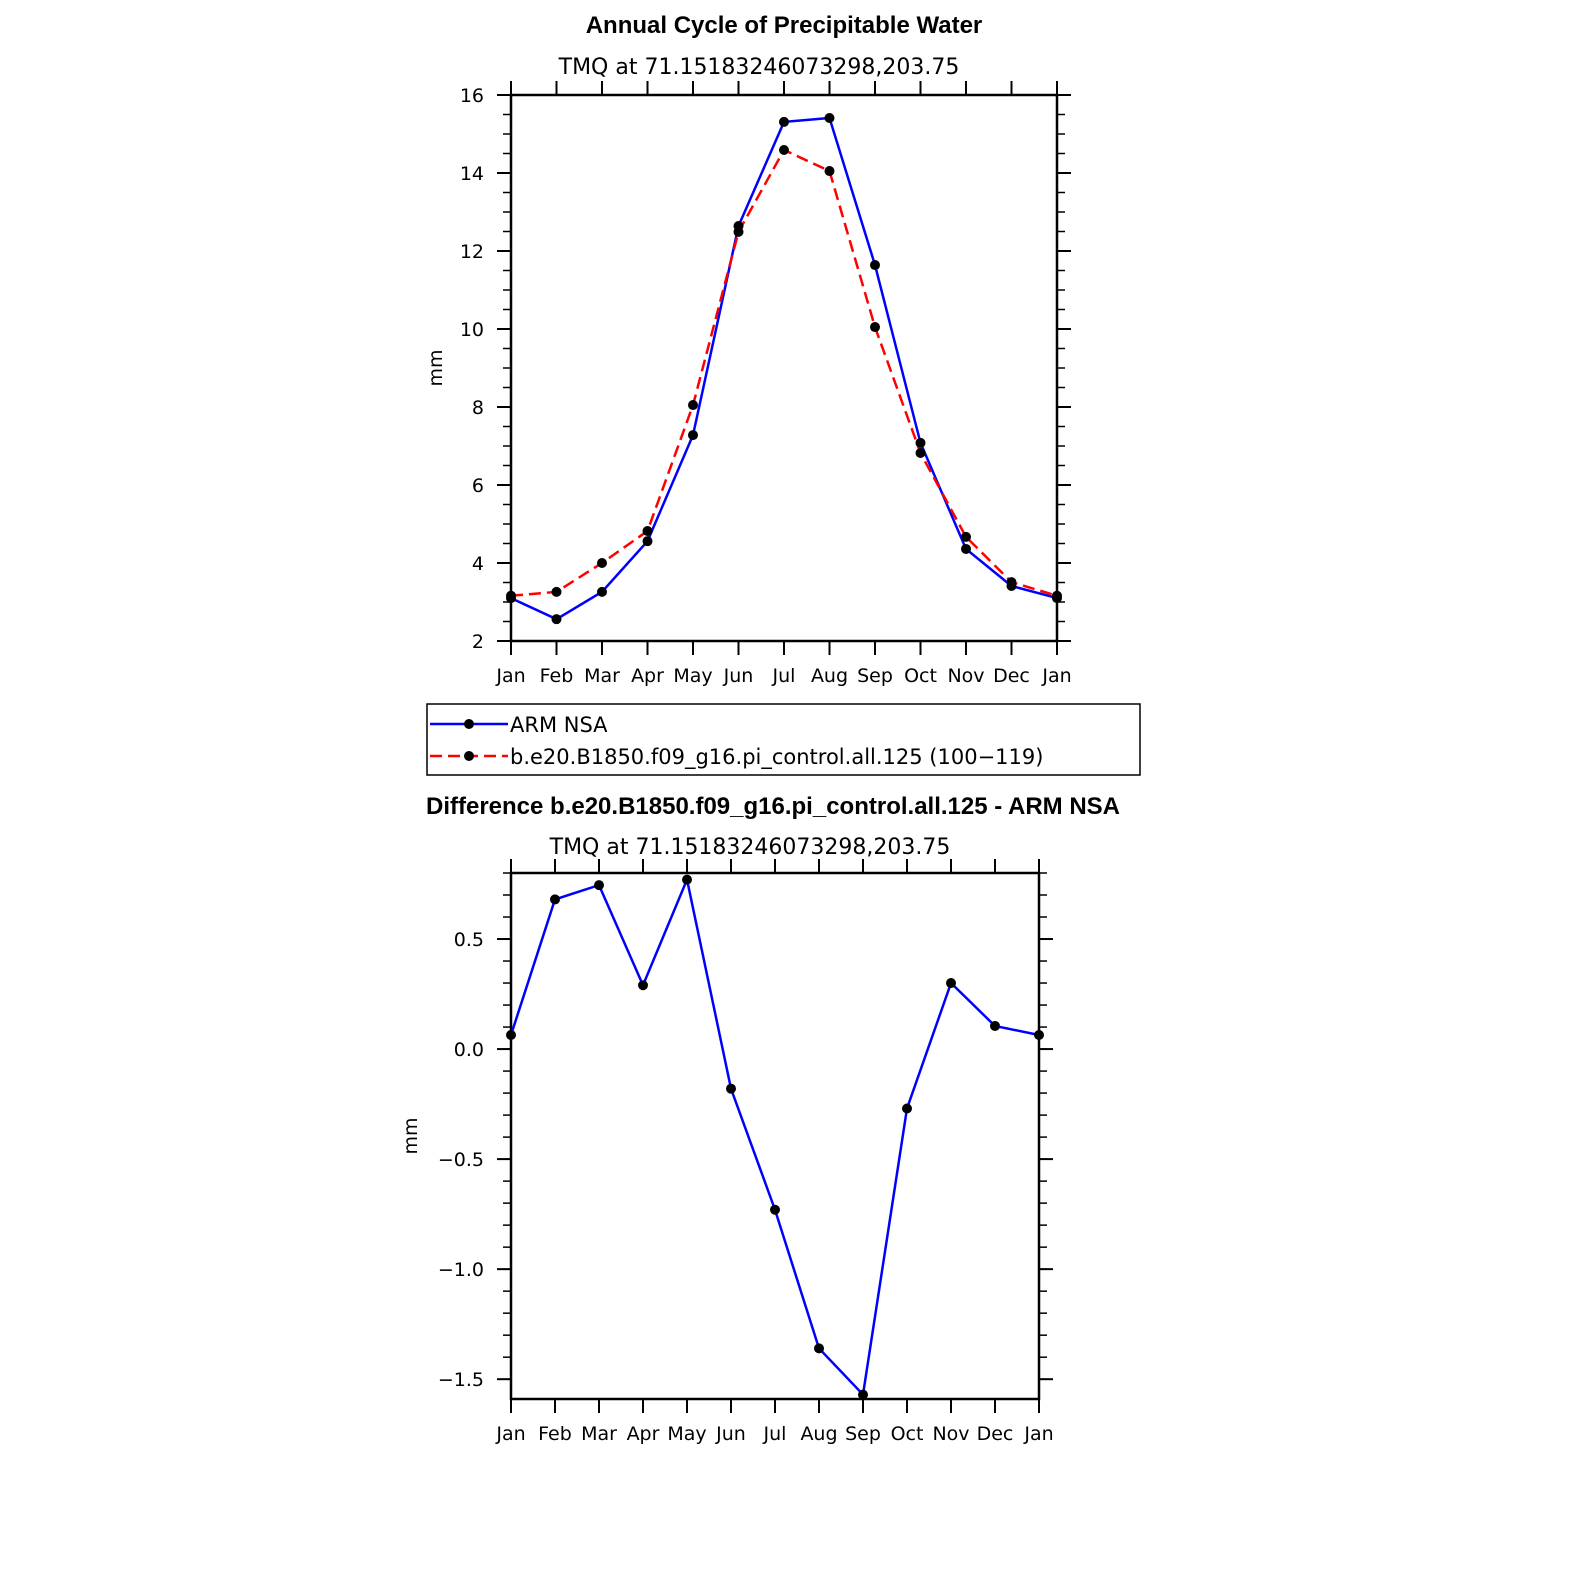 This screenshot has height=1574, width=1574. Describe the element at coordinates (461, 1160) in the screenshot. I see `y-tick-label: −0.5` at that location.